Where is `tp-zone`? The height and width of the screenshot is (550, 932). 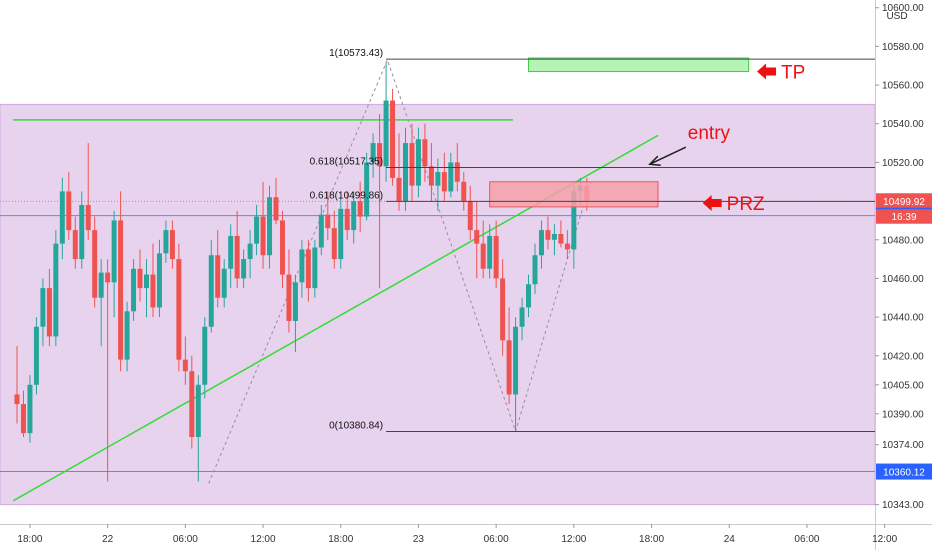 tp-zone is located at coordinates (639, 65).